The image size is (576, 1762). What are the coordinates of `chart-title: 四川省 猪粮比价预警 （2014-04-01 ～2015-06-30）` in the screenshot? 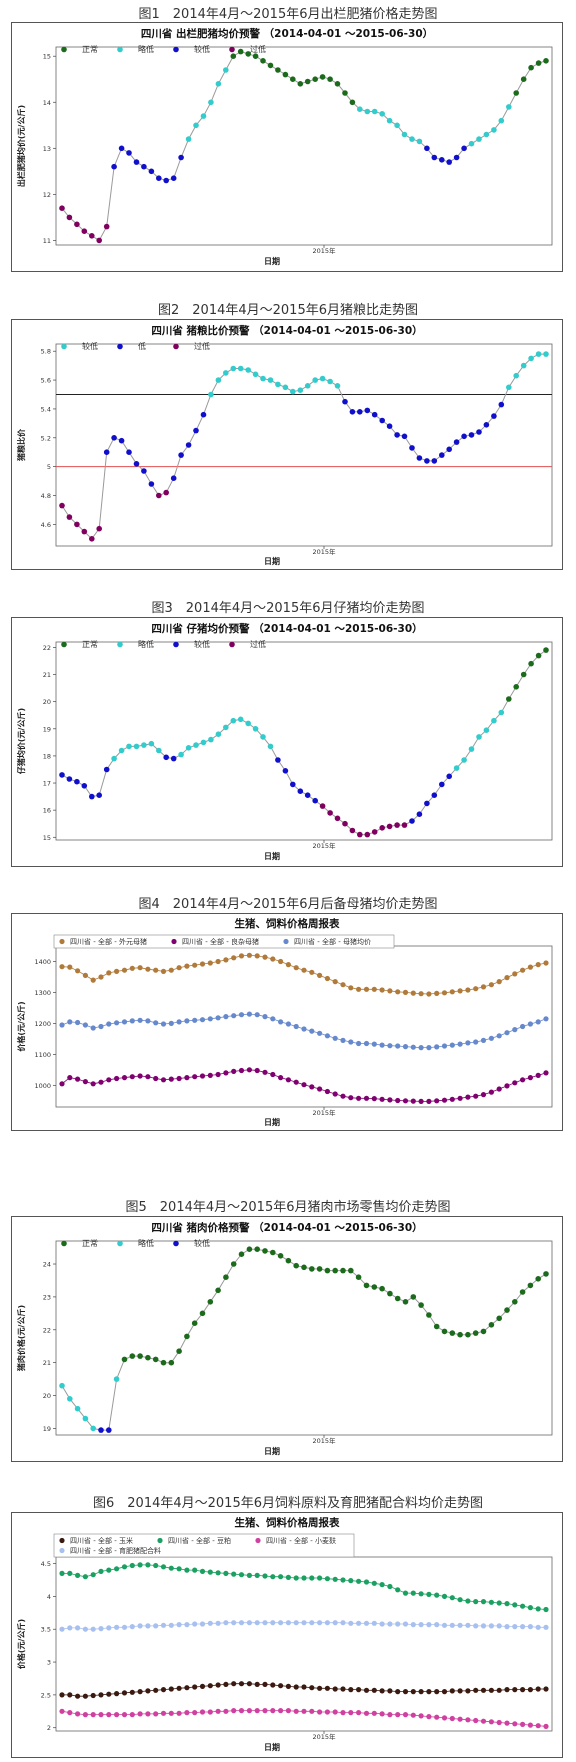 It's located at (286, 330).